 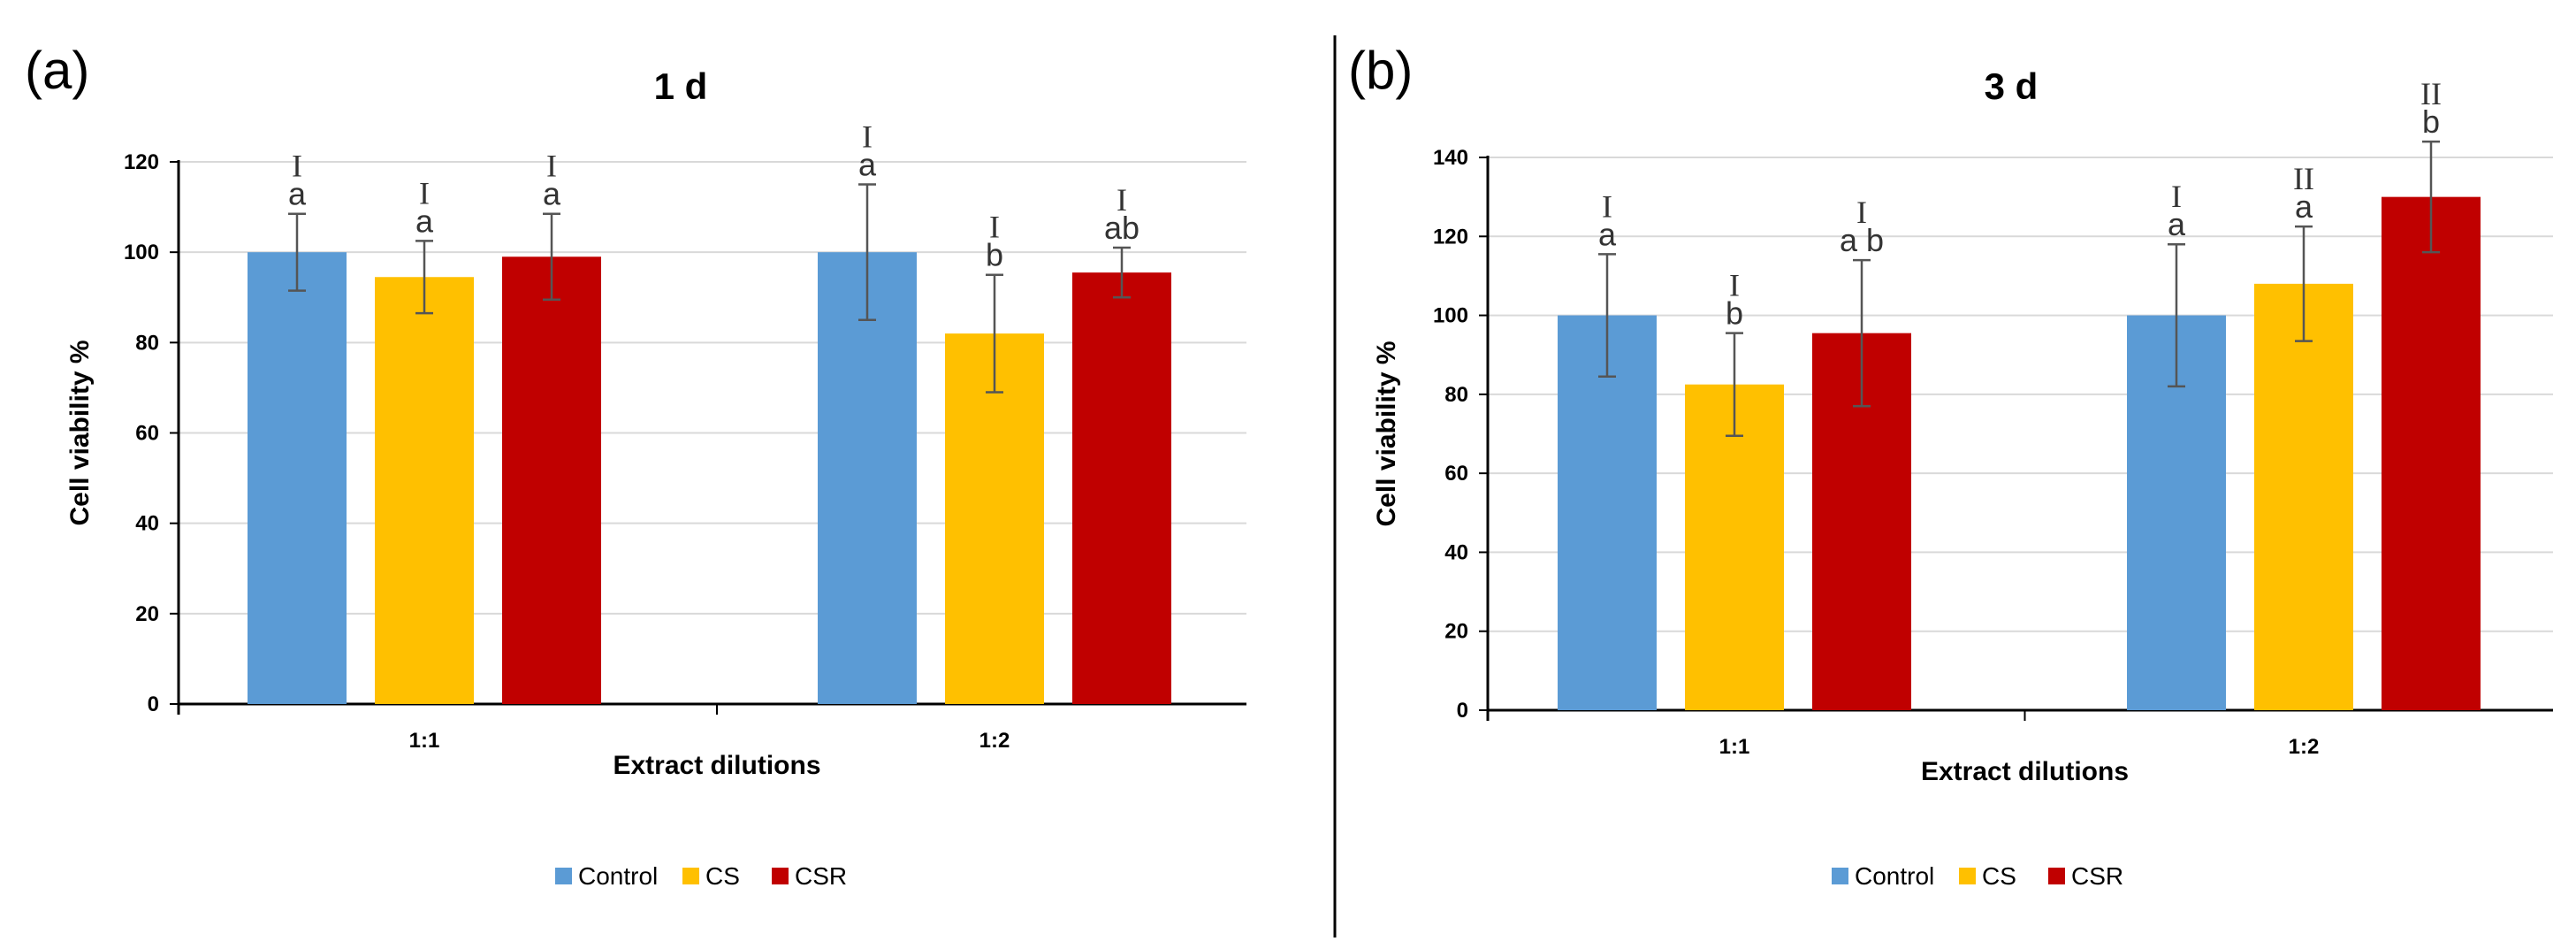 I want to click on chart-title: 1 d, so click(x=681, y=86).